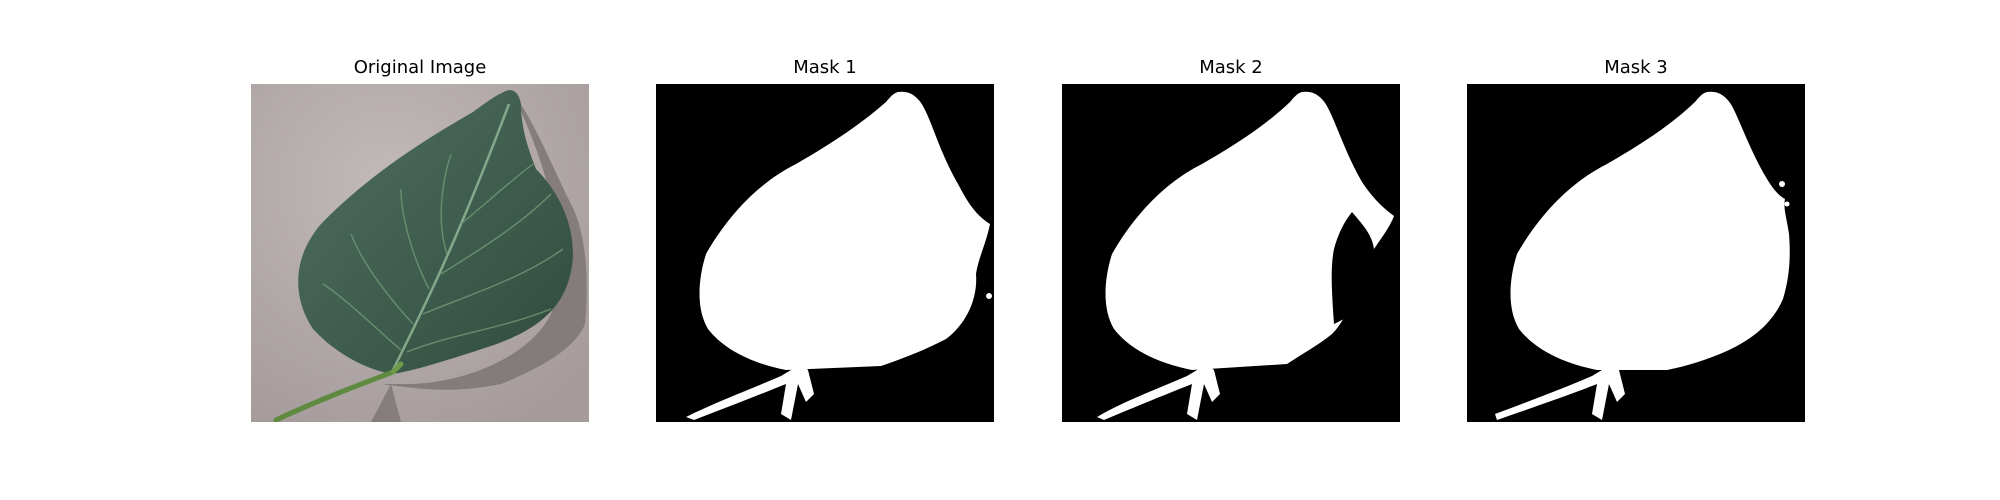 The height and width of the screenshot is (500, 2000). I want to click on panel-title: Mask 2, so click(1231, 67).